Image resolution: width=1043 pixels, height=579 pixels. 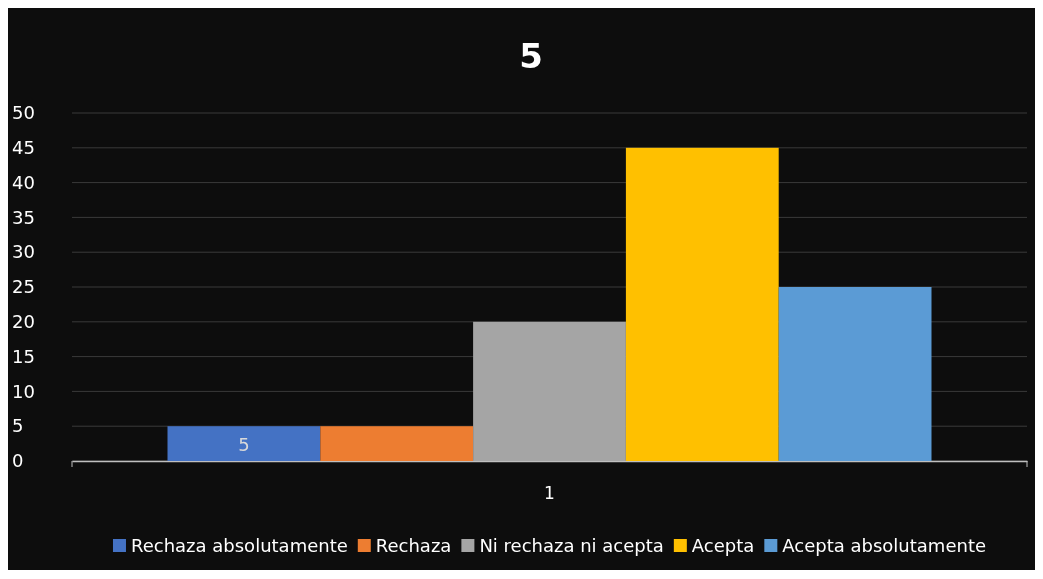 What do you see at coordinates (549, 493) in the screenshot?
I see `x-tick-label: 1` at bounding box center [549, 493].